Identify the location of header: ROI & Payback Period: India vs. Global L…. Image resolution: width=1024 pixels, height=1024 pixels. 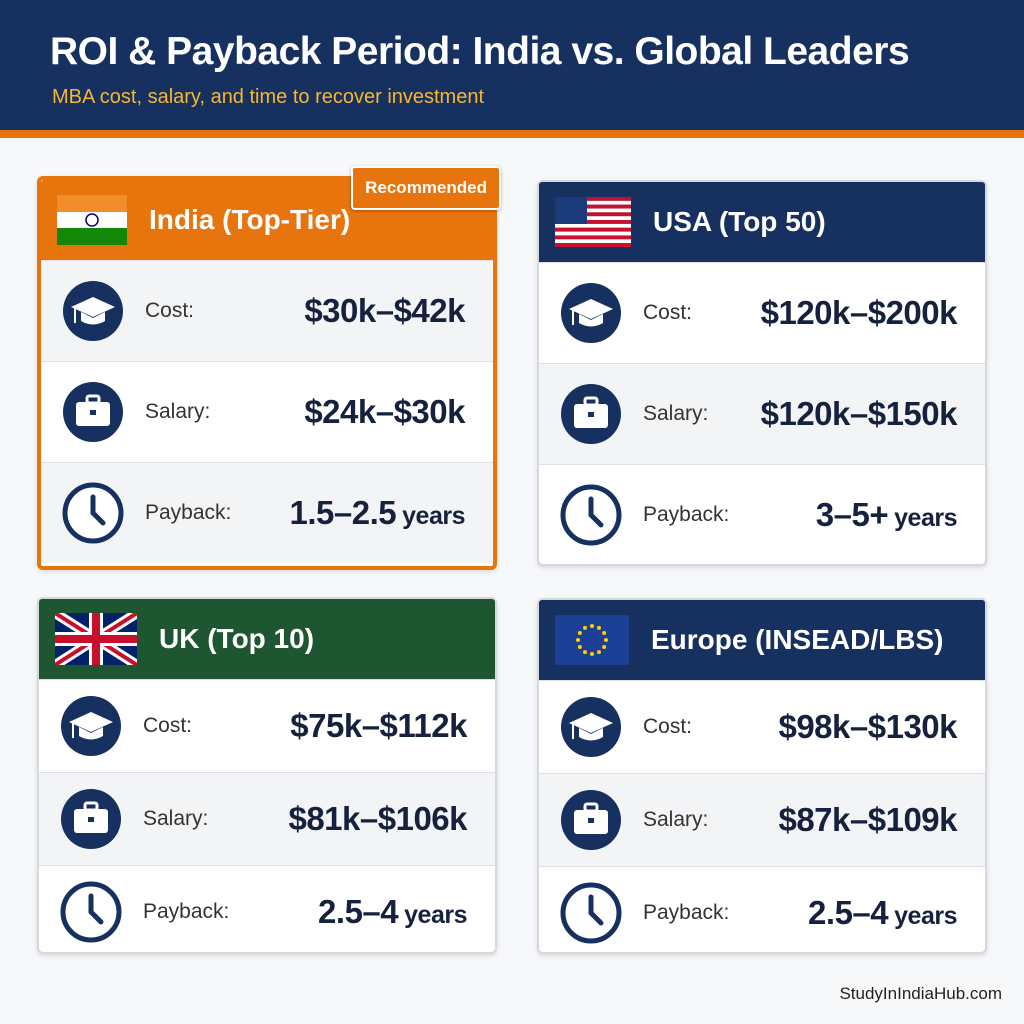
(512, 69).